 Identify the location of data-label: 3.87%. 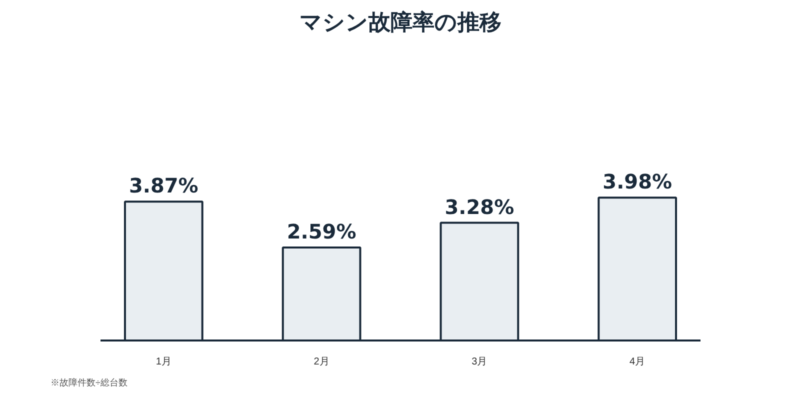
(163, 186).